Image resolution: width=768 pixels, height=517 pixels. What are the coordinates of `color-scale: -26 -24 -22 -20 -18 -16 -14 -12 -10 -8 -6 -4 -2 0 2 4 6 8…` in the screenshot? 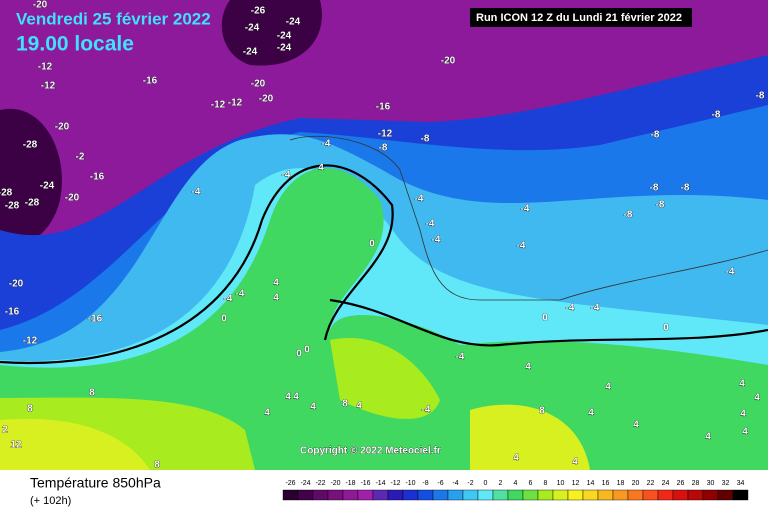 It's located at (515, 490).